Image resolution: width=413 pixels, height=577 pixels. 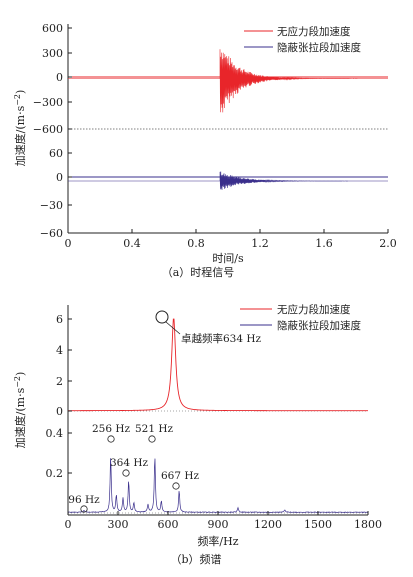 What do you see at coordinates (168, 524) in the screenshot?
I see `xtick-label: 600` at bounding box center [168, 524].